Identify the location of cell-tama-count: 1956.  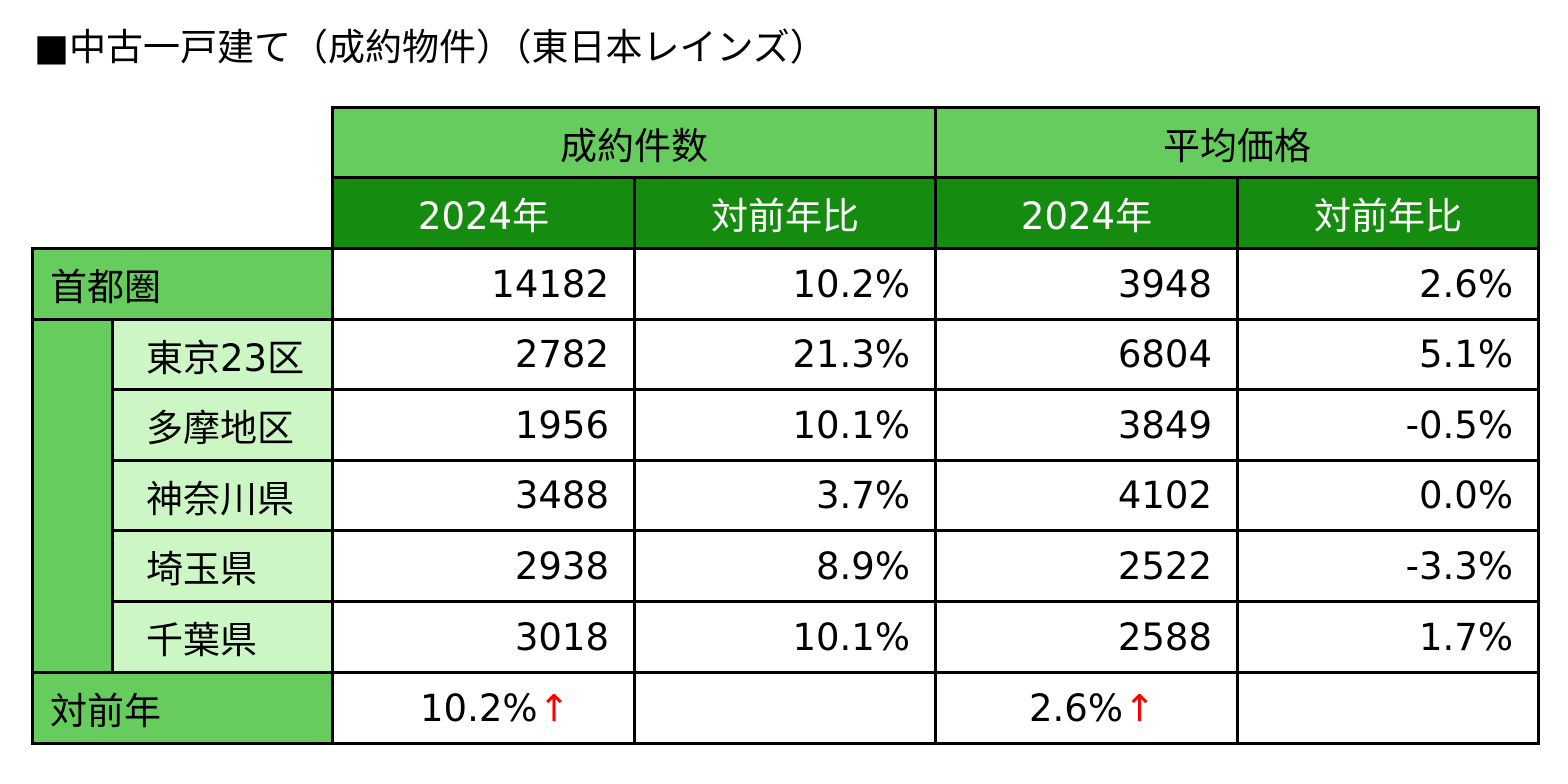
(483, 425).